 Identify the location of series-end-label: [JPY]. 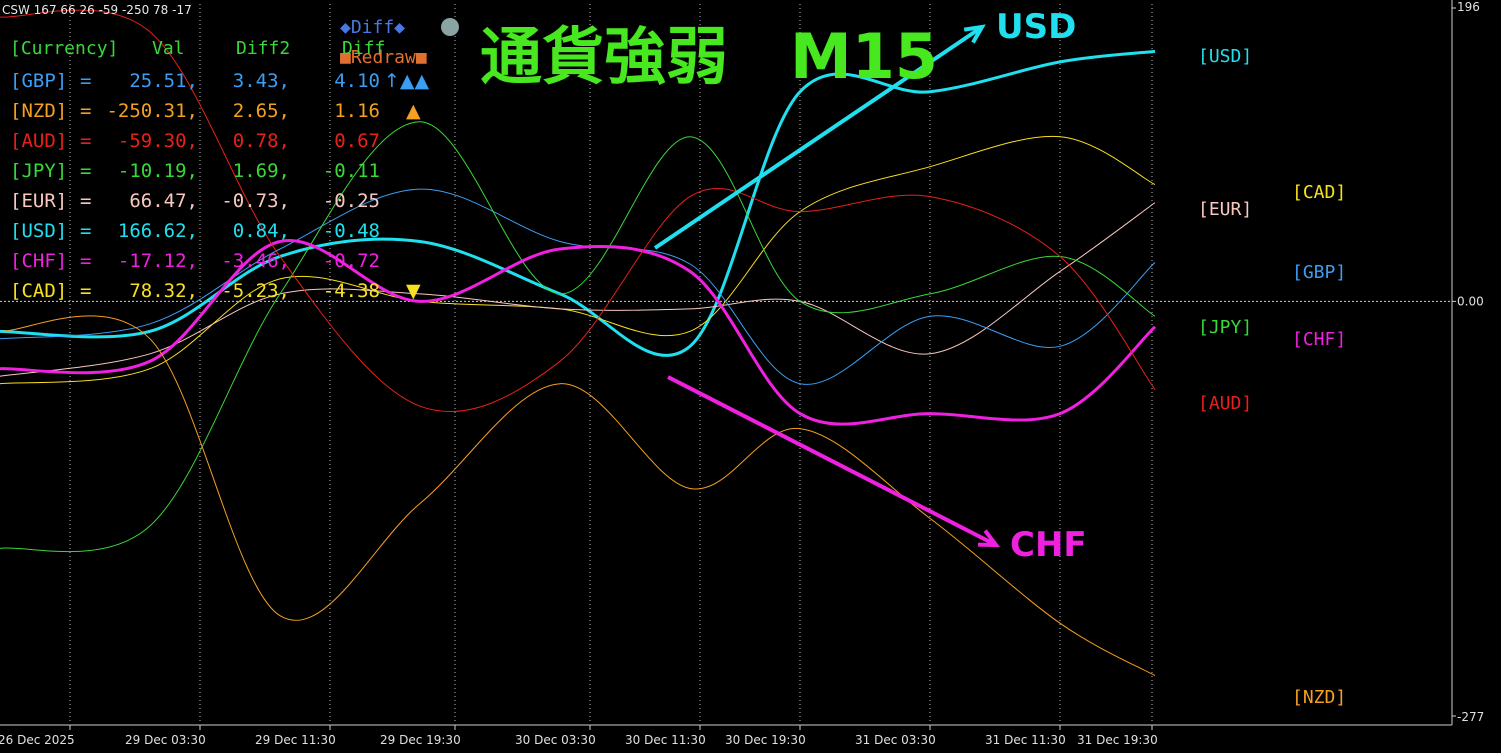
(1225, 327).